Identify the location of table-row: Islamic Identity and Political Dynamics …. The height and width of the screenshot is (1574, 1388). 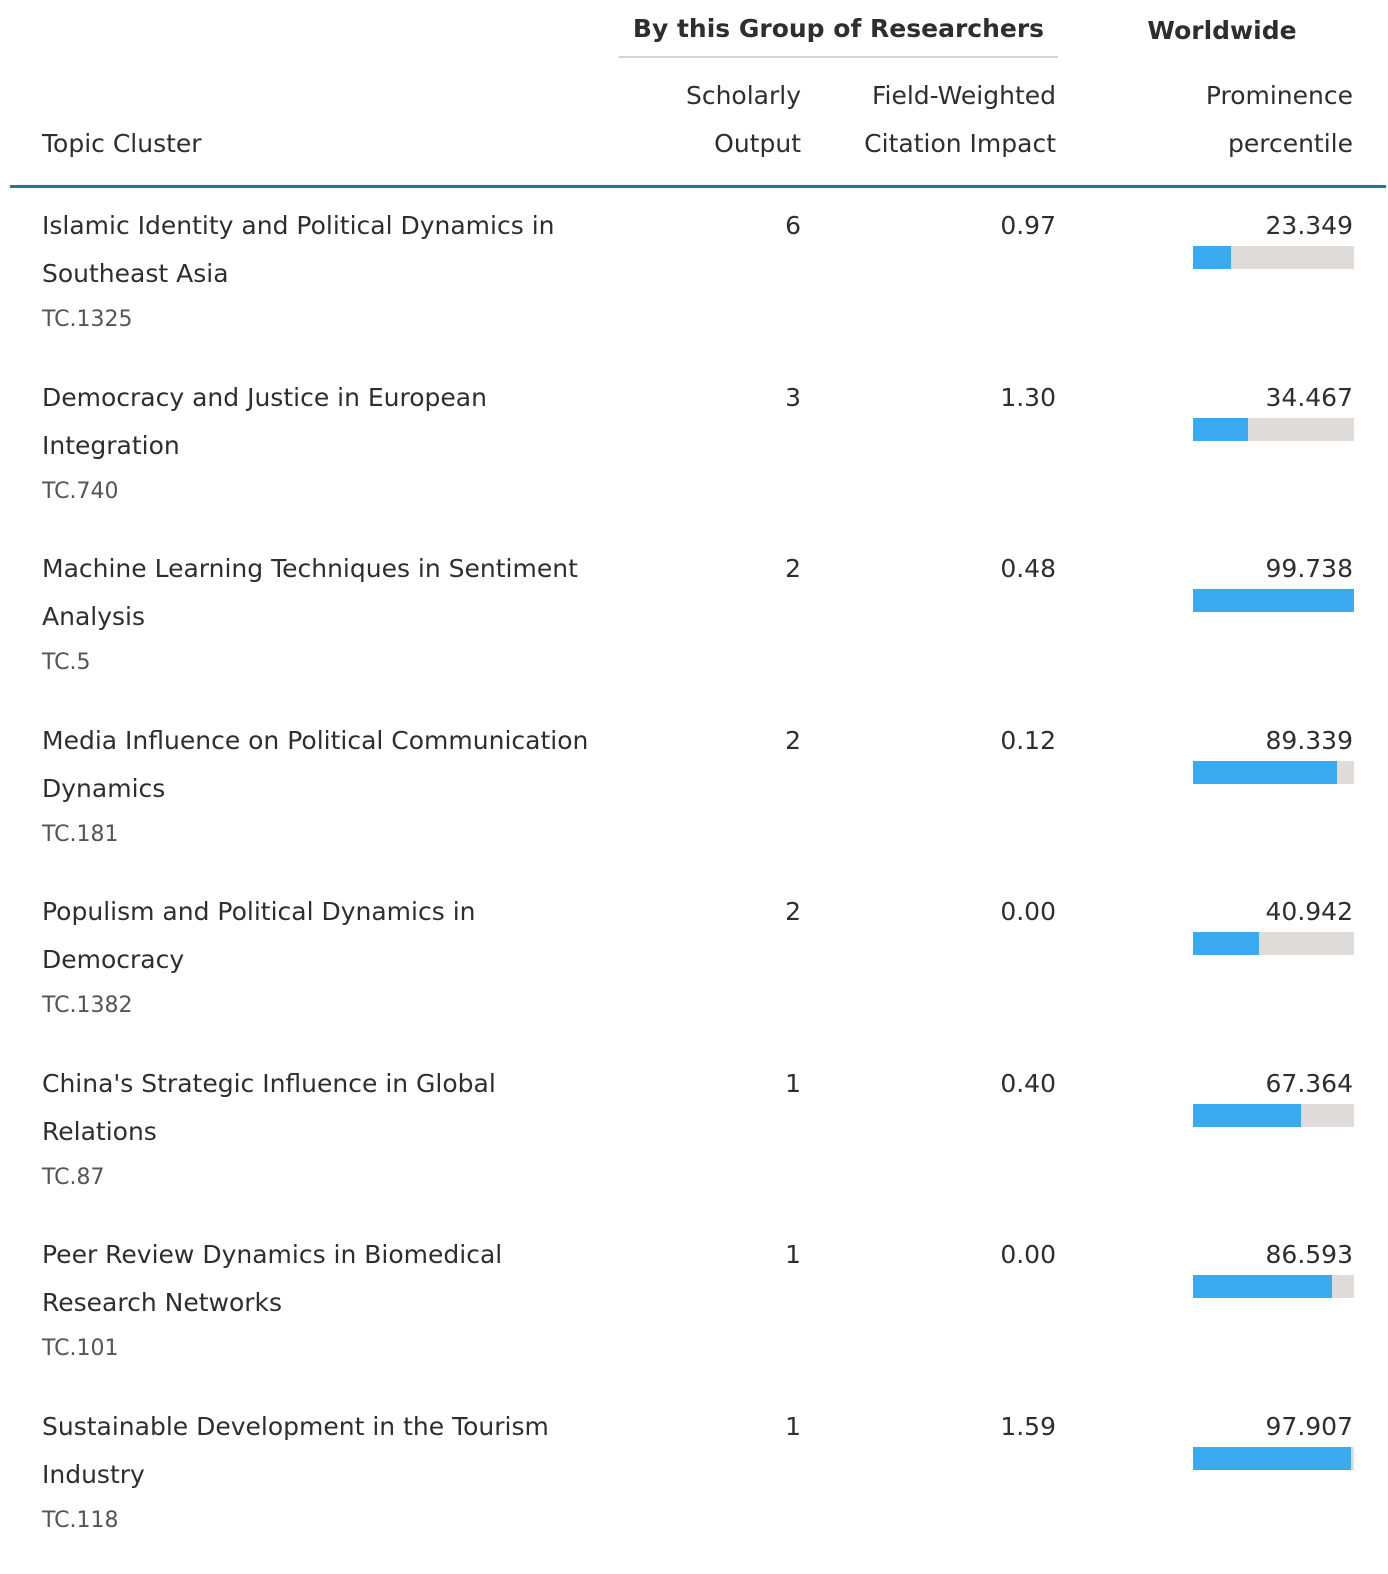
(694, 287).